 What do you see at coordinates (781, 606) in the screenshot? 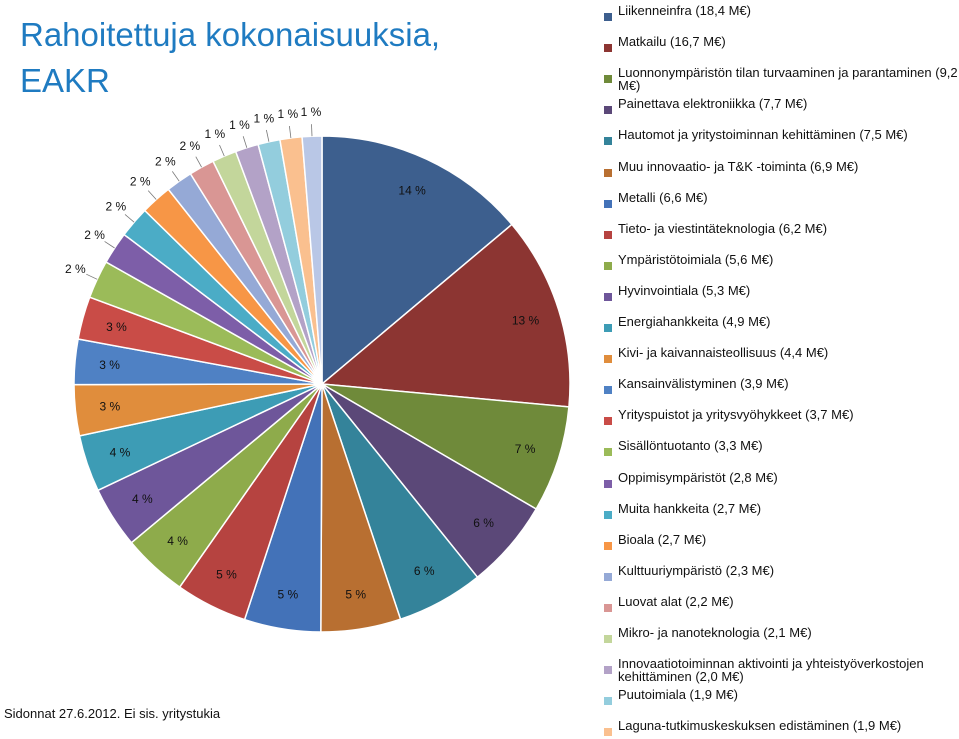
I see `legend-item-20: Luovat alat (2,2 M€)` at bounding box center [781, 606].